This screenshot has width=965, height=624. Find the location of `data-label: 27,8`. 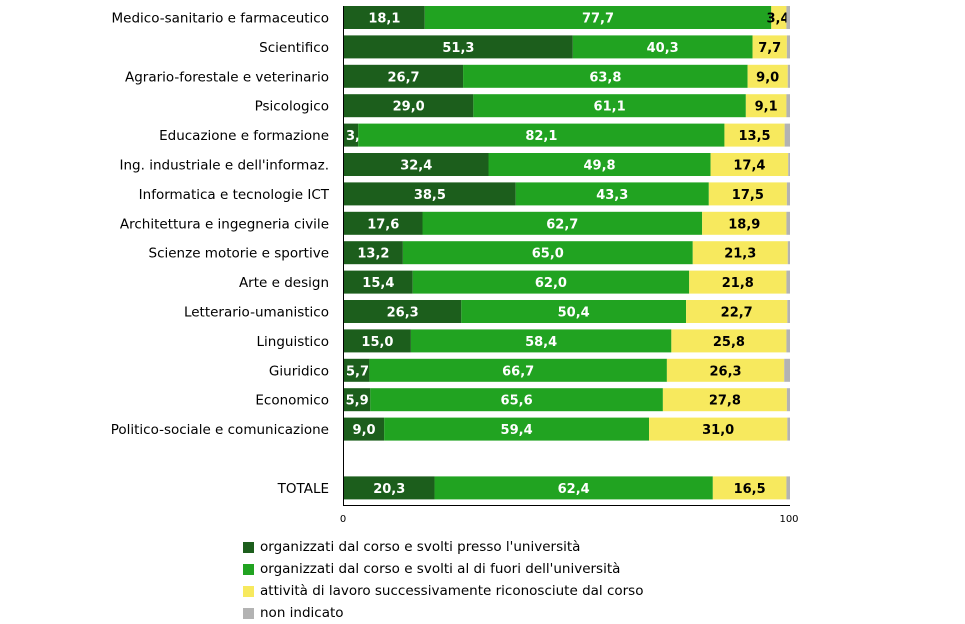

data-label: 27,8 is located at coordinates (725, 401).